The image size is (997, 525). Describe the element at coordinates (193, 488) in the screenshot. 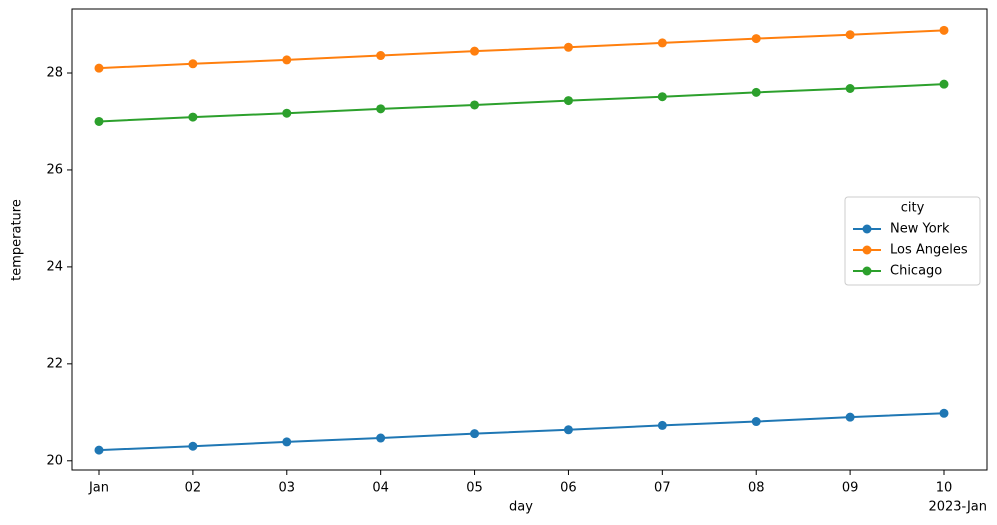

I see `x-tick-label: 02` at that location.